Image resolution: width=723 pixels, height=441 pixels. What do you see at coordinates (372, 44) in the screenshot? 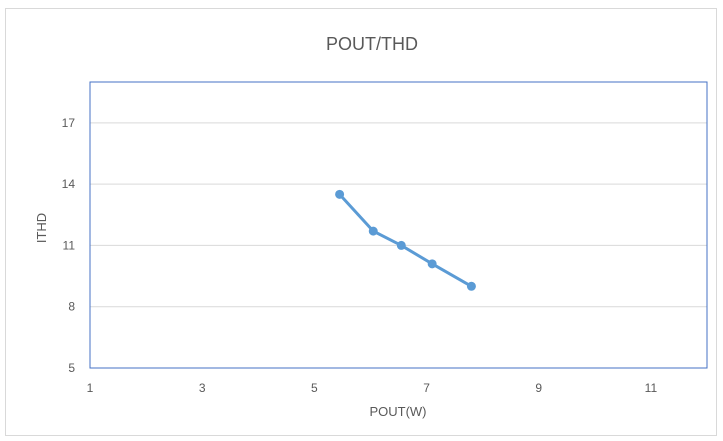
I see `chart-title: POUT/THD` at bounding box center [372, 44].